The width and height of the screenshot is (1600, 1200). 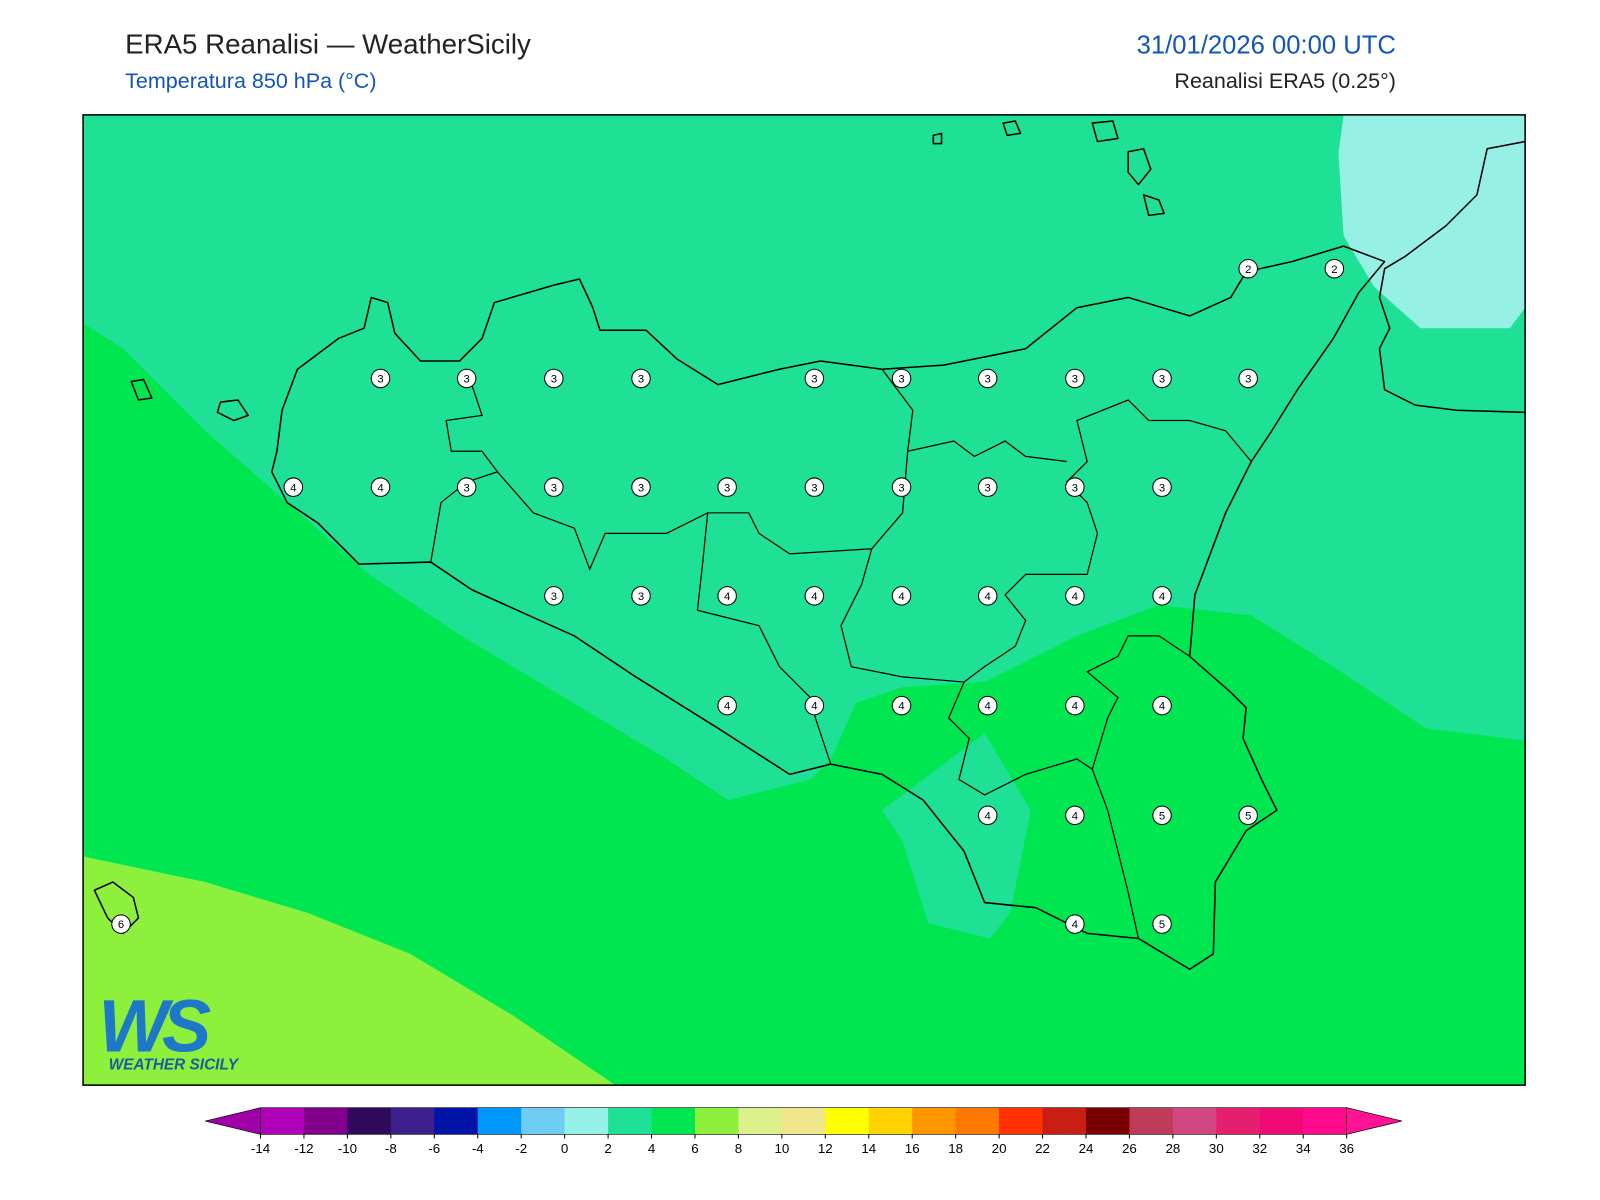 What do you see at coordinates (303, 1148) in the screenshot?
I see `colorbar-tick-label: -12` at bounding box center [303, 1148].